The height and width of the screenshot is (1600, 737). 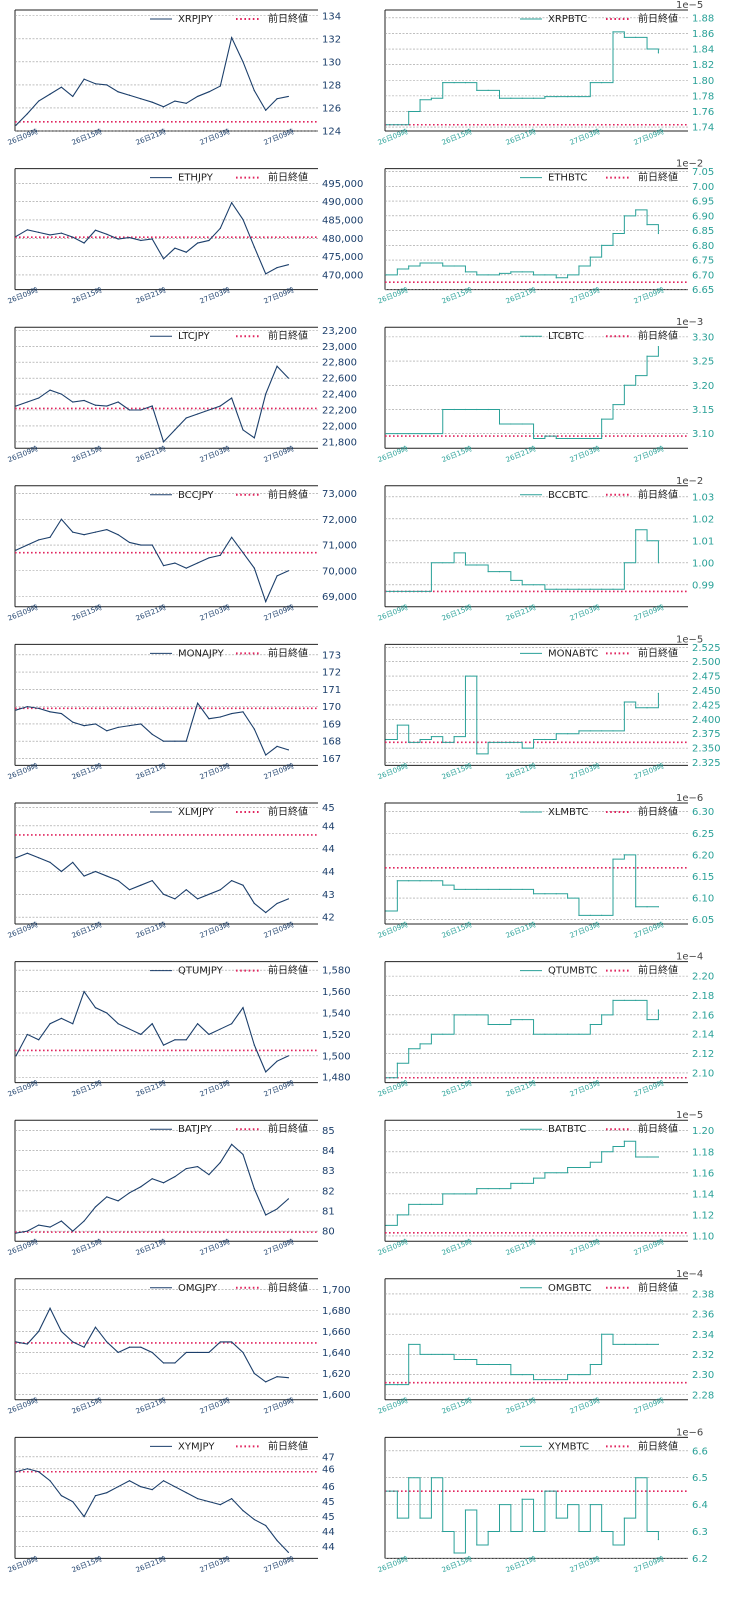 I want to click on y-tick-label: 168, so click(x=331, y=742).